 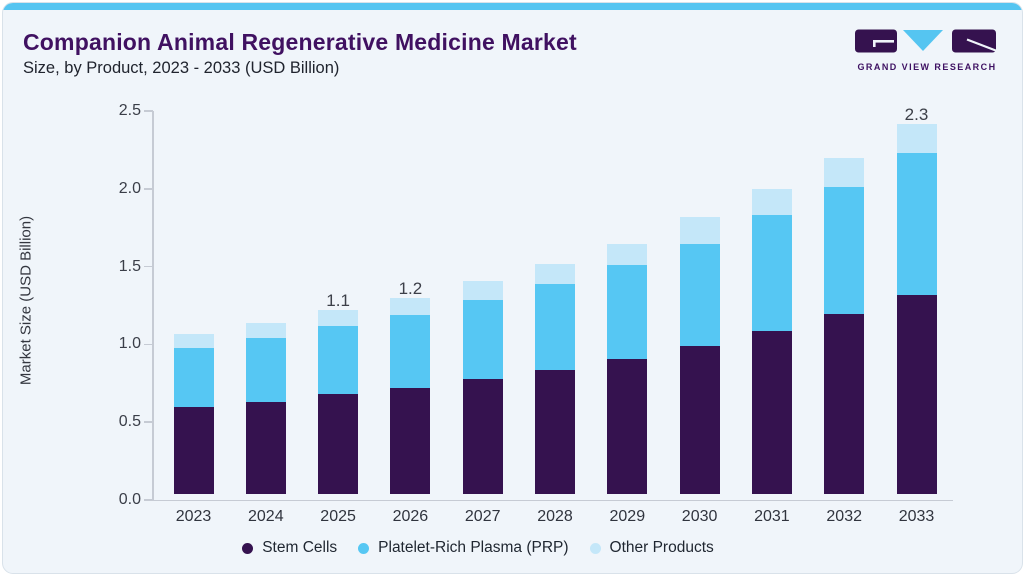 What do you see at coordinates (926, 41) in the screenshot?
I see `gvr-logo-icon` at bounding box center [926, 41].